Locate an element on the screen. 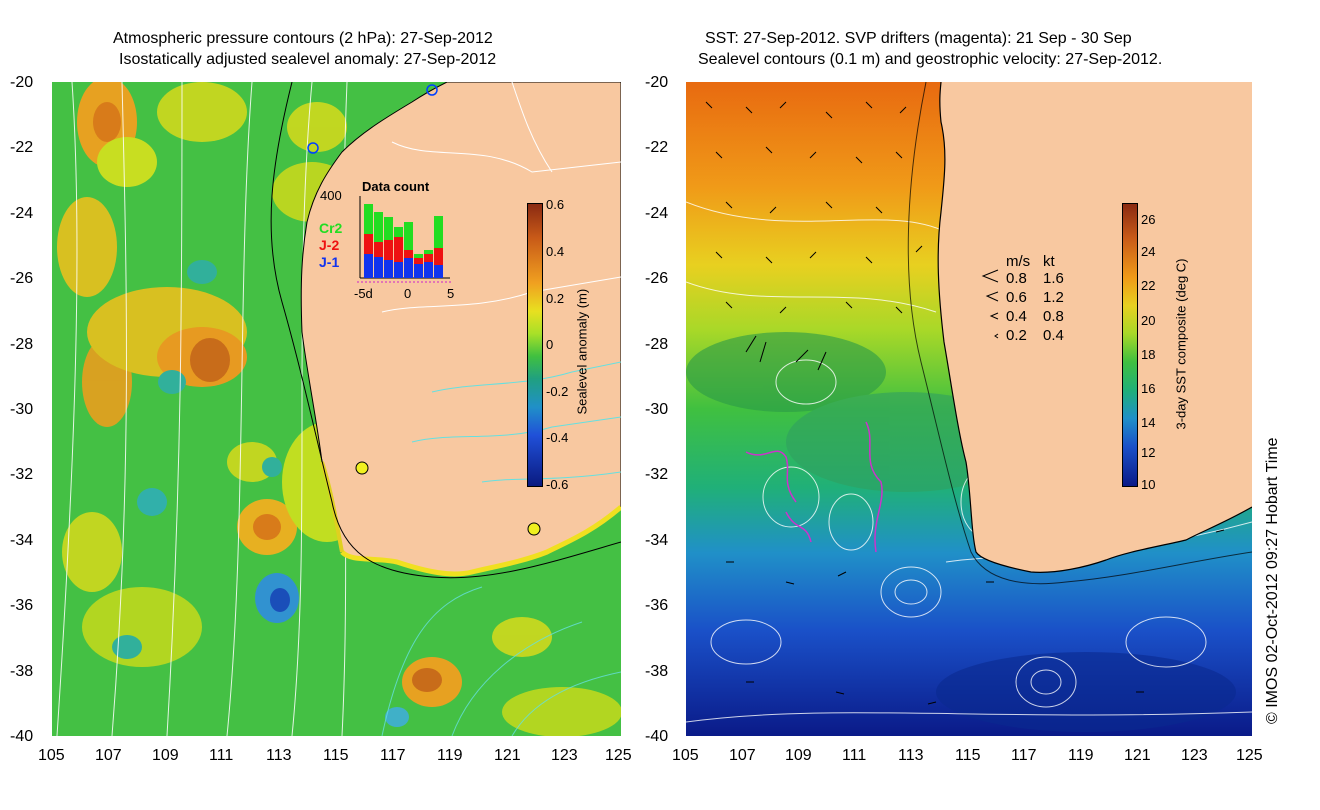  right-ytick-11: -40 is located at coordinates (657, 736).